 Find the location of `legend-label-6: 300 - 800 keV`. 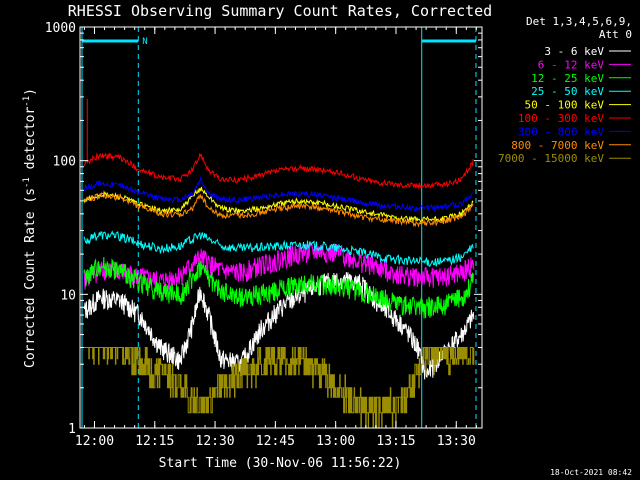

legend-label-6: 300 - 800 keV is located at coordinates (561, 131).